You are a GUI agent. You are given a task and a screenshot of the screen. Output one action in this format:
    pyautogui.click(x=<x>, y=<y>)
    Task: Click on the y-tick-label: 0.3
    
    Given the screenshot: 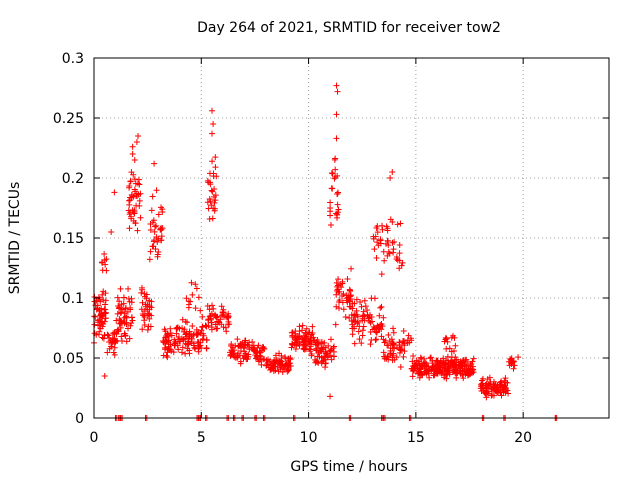 What is the action you would take?
    pyautogui.click(x=73, y=59)
    